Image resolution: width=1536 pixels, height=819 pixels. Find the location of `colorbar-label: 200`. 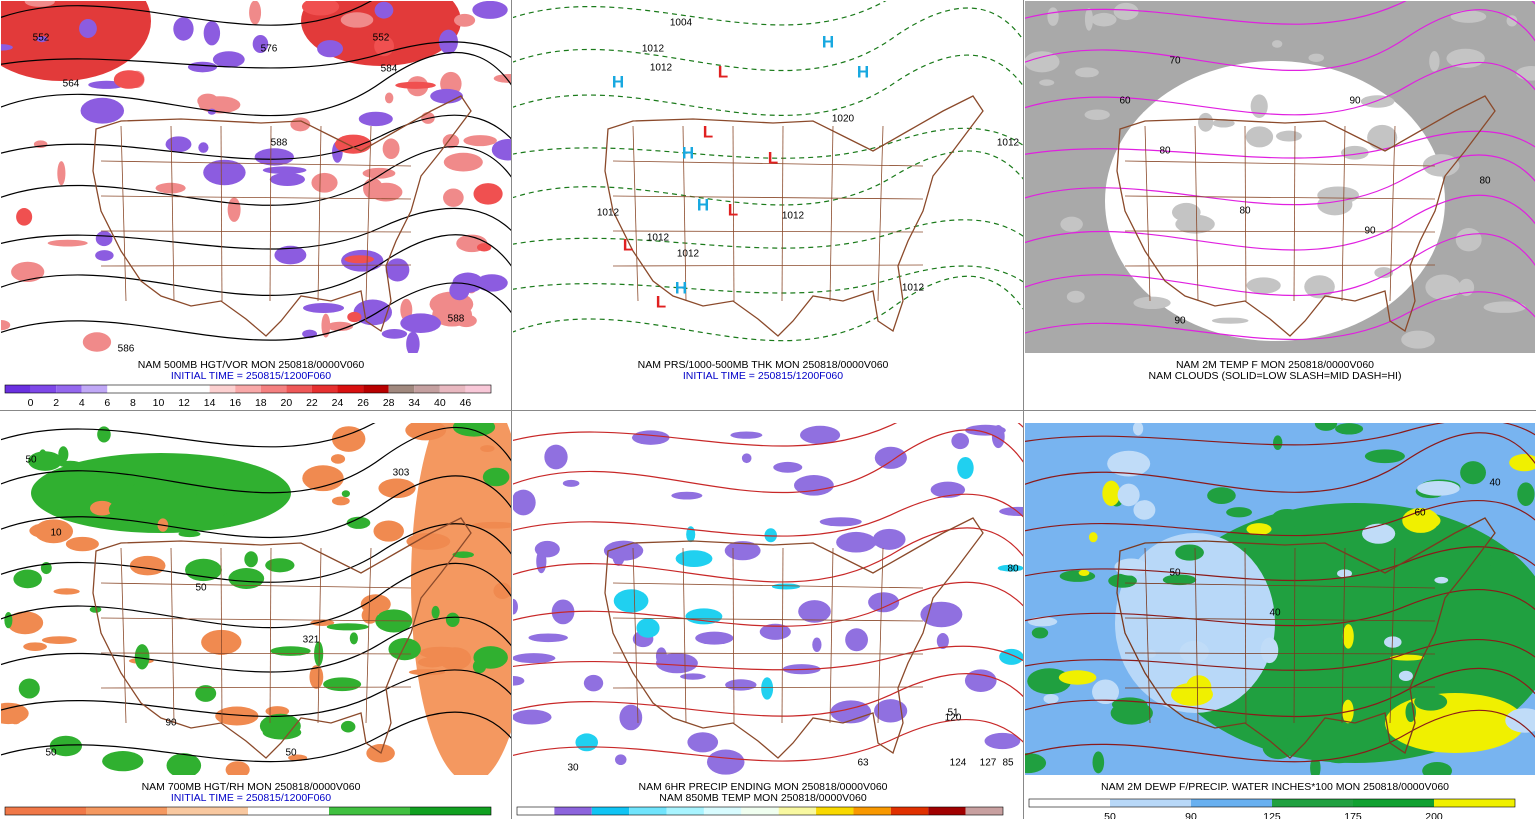

colorbar-label: 200 is located at coordinates (1434, 815).